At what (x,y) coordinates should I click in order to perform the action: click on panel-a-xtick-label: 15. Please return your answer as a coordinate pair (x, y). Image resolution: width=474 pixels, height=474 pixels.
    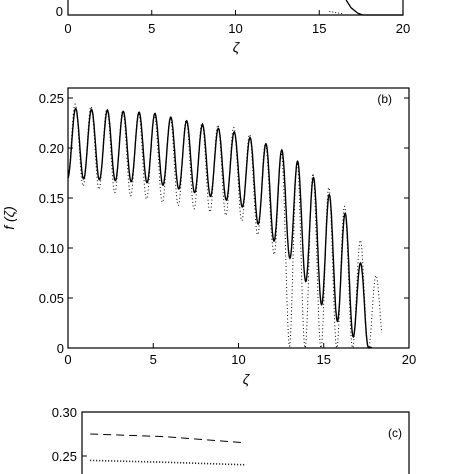
    Looking at the image, I should click on (319, 28).